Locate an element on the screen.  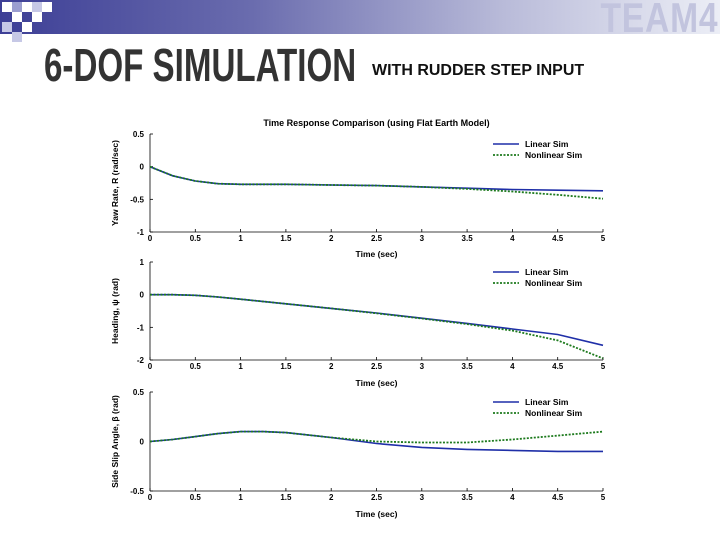
decorative-squares is located at coordinates (30, 22).